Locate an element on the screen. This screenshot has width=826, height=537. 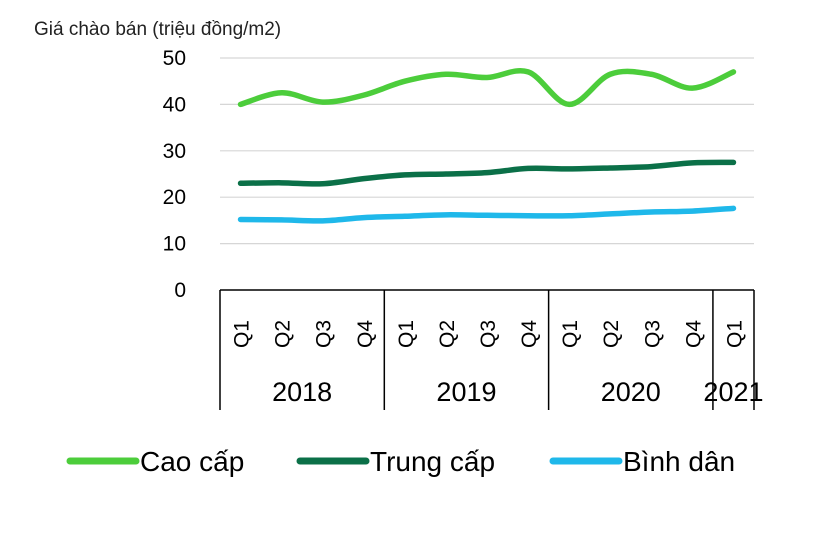
year-label: 2018 is located at coordinates (302, 392).